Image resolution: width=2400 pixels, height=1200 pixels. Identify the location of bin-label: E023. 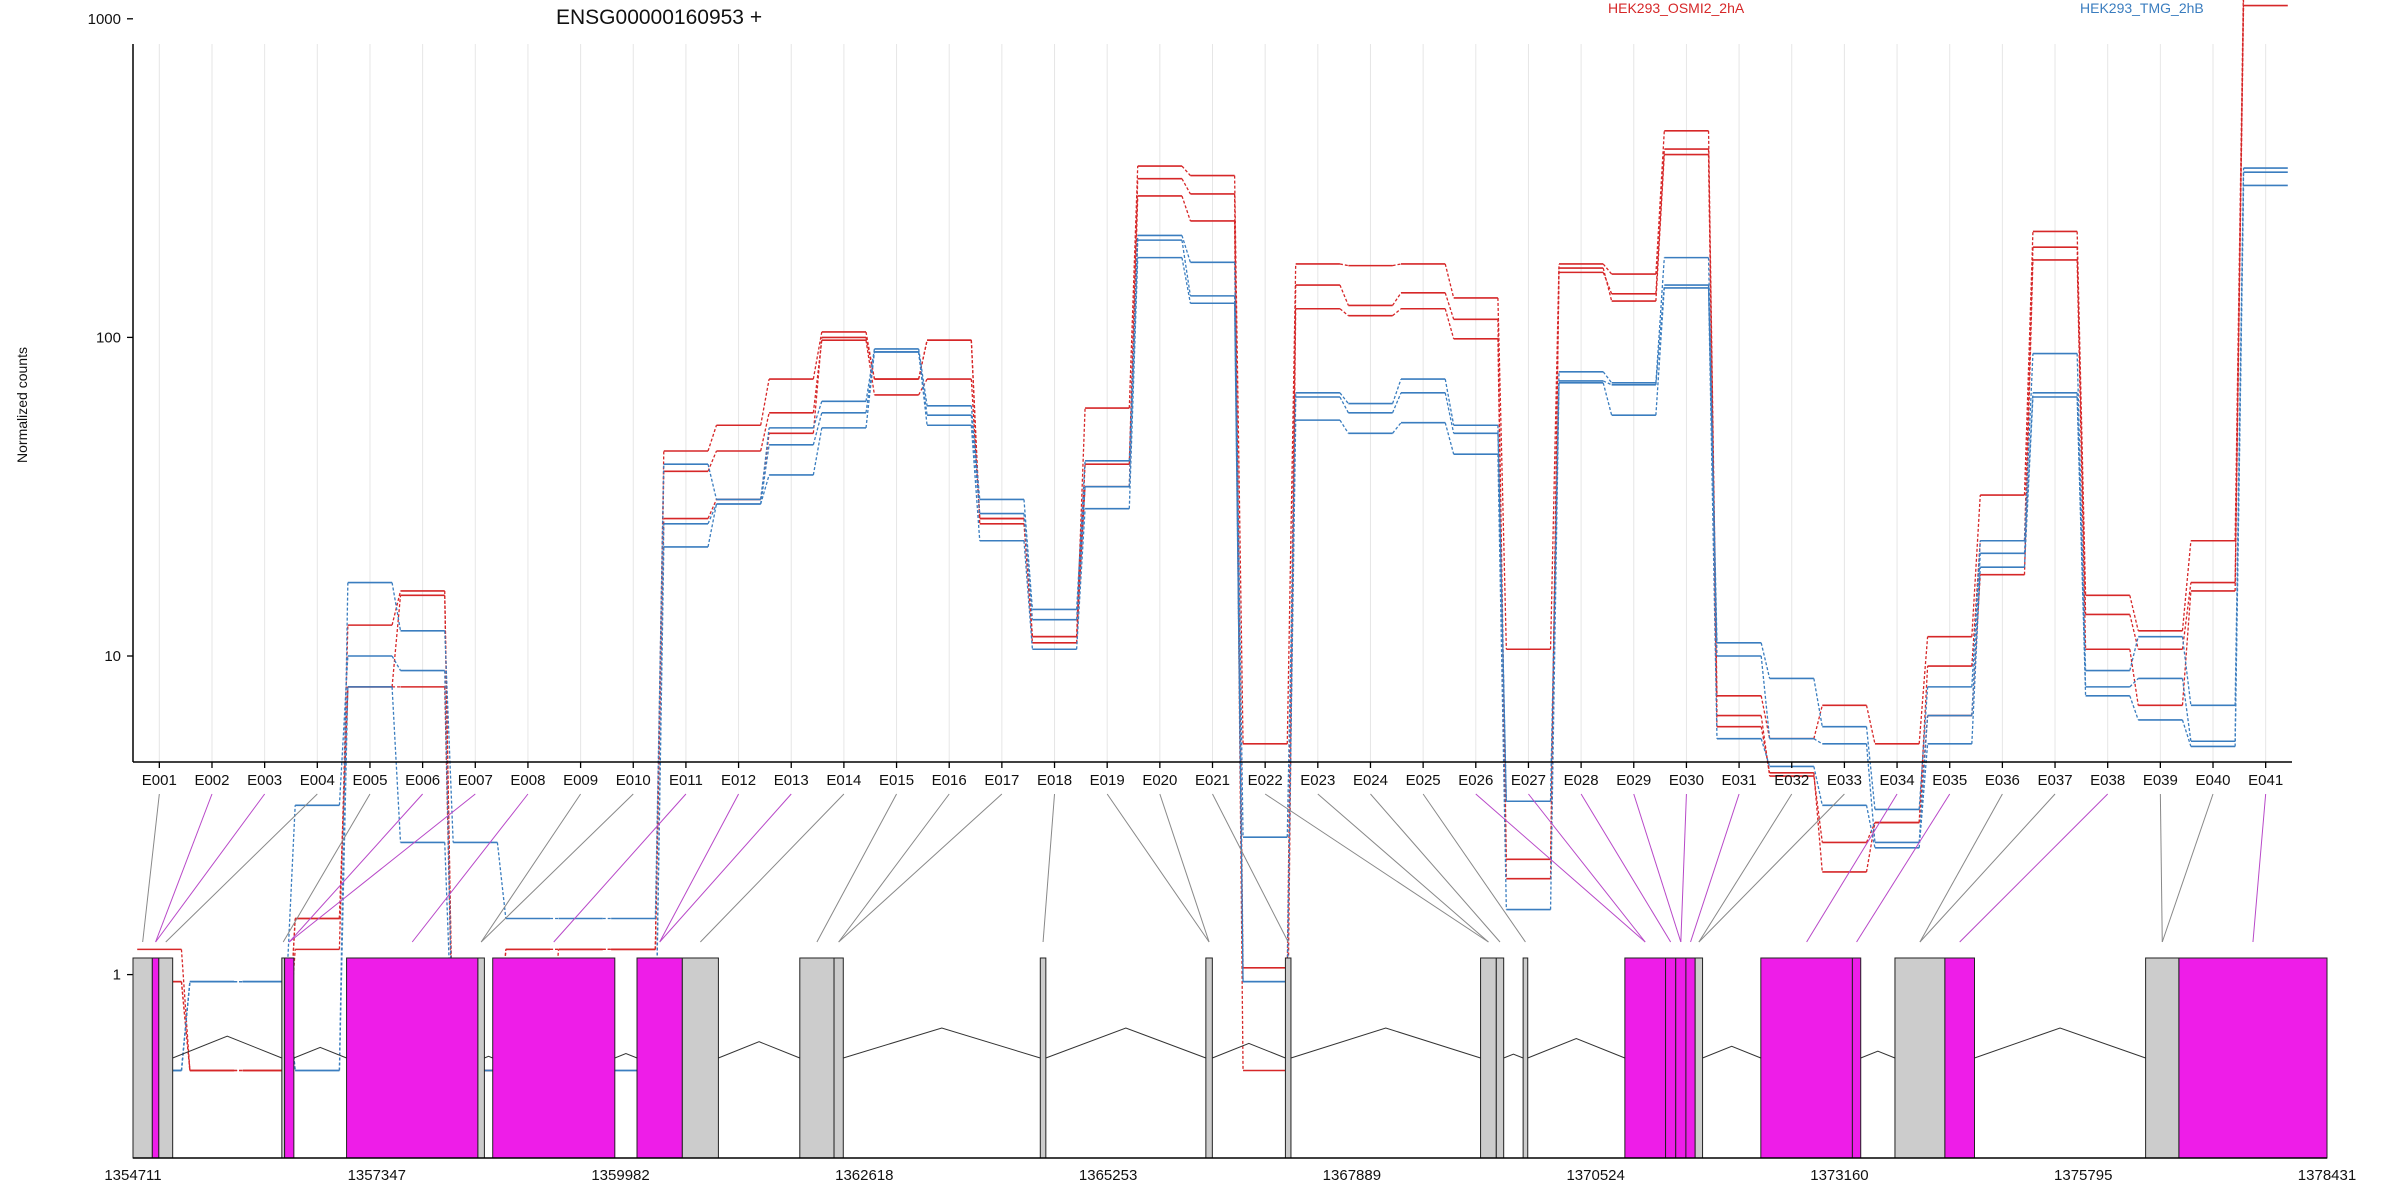
(1317, 780).